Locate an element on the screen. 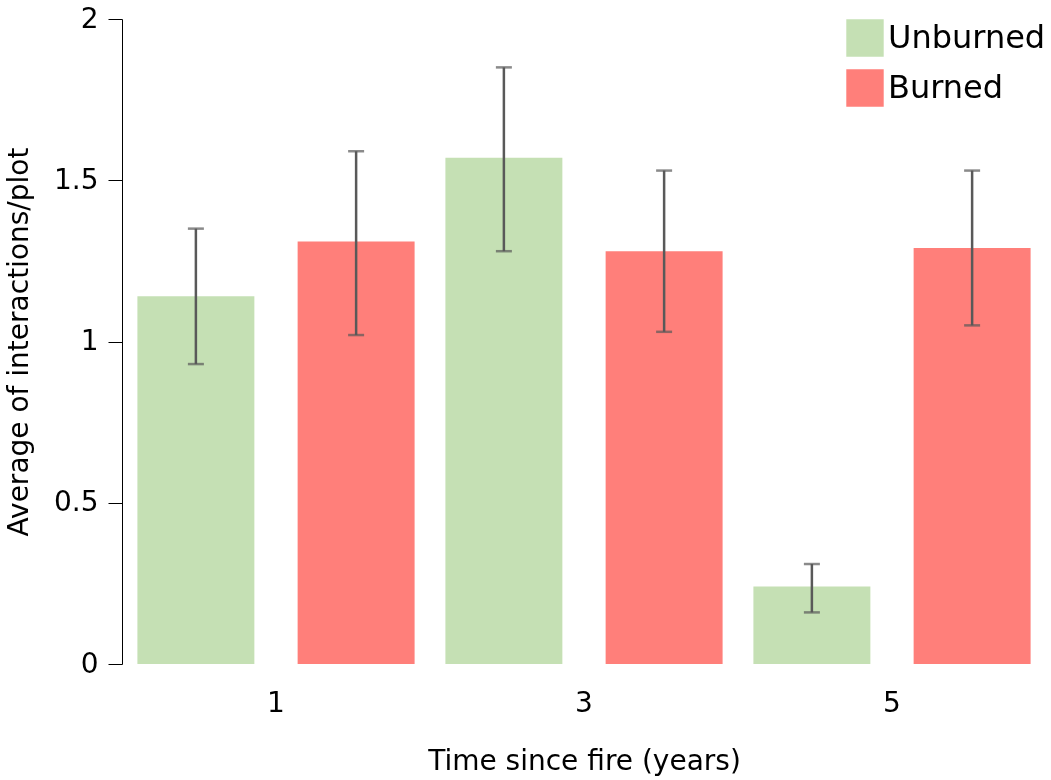 Image resolution: width=1051 pixels, height=780 pixels. y-tick-label: 2 is located at coordinates (89, 18).